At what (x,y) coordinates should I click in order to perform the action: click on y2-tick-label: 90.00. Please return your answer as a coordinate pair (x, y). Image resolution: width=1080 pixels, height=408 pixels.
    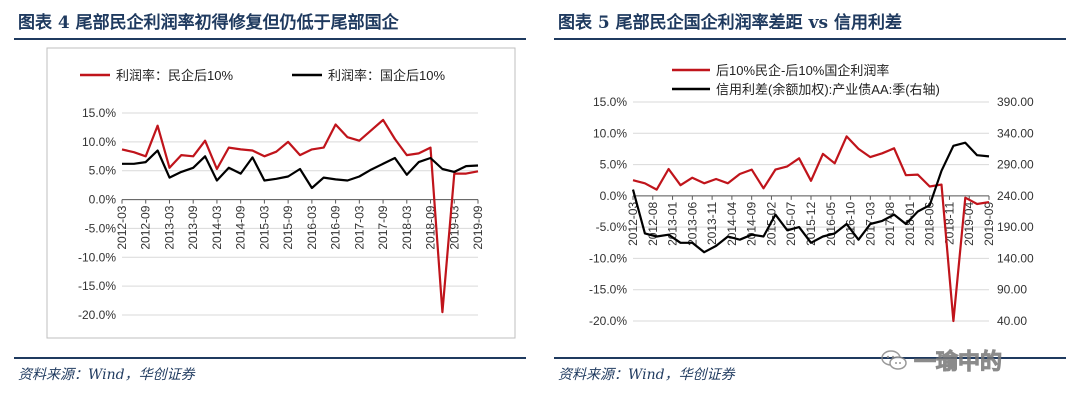
    Looking at the image, I should click on (1012, 290).